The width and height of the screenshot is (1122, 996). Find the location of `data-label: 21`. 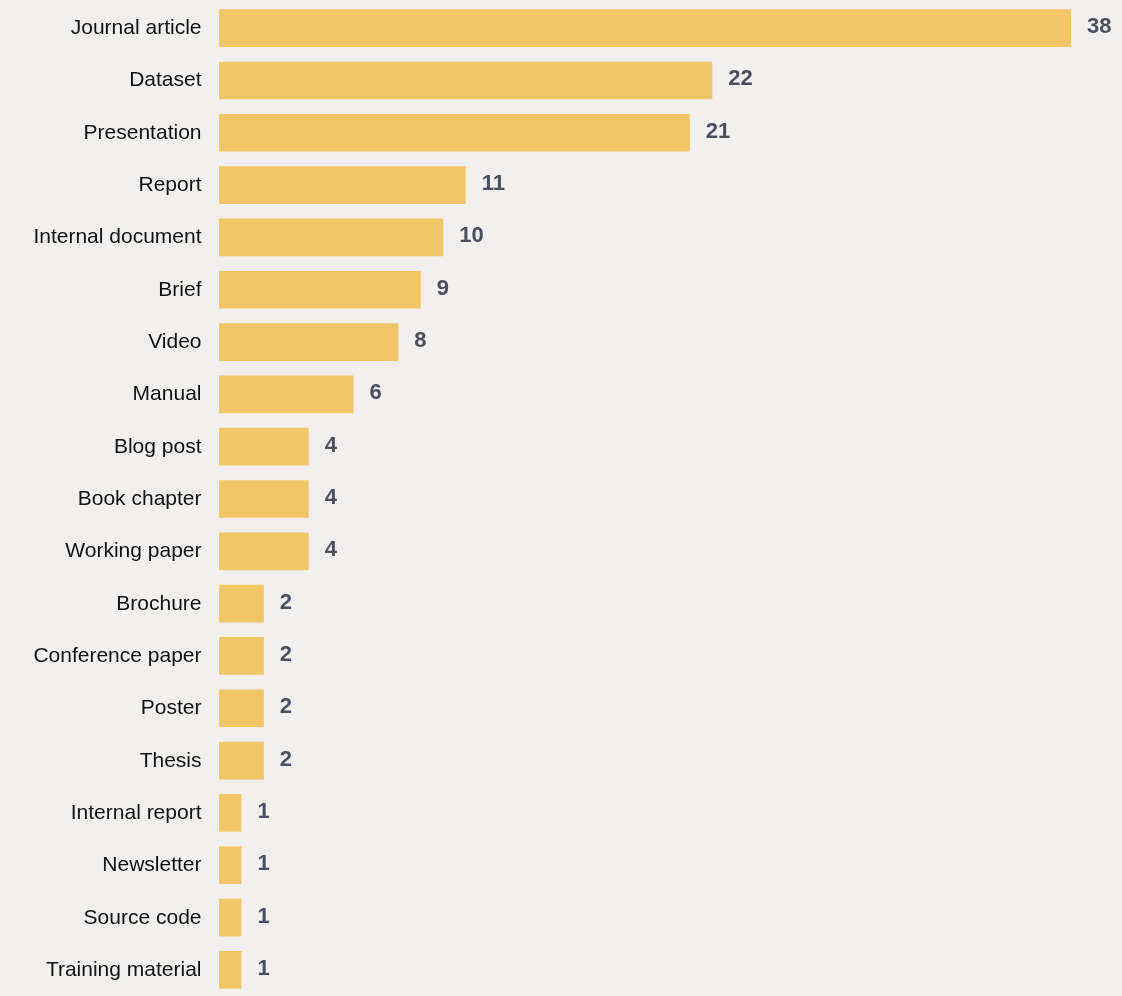

data-label: 21 is located at coordinates (718, 130).